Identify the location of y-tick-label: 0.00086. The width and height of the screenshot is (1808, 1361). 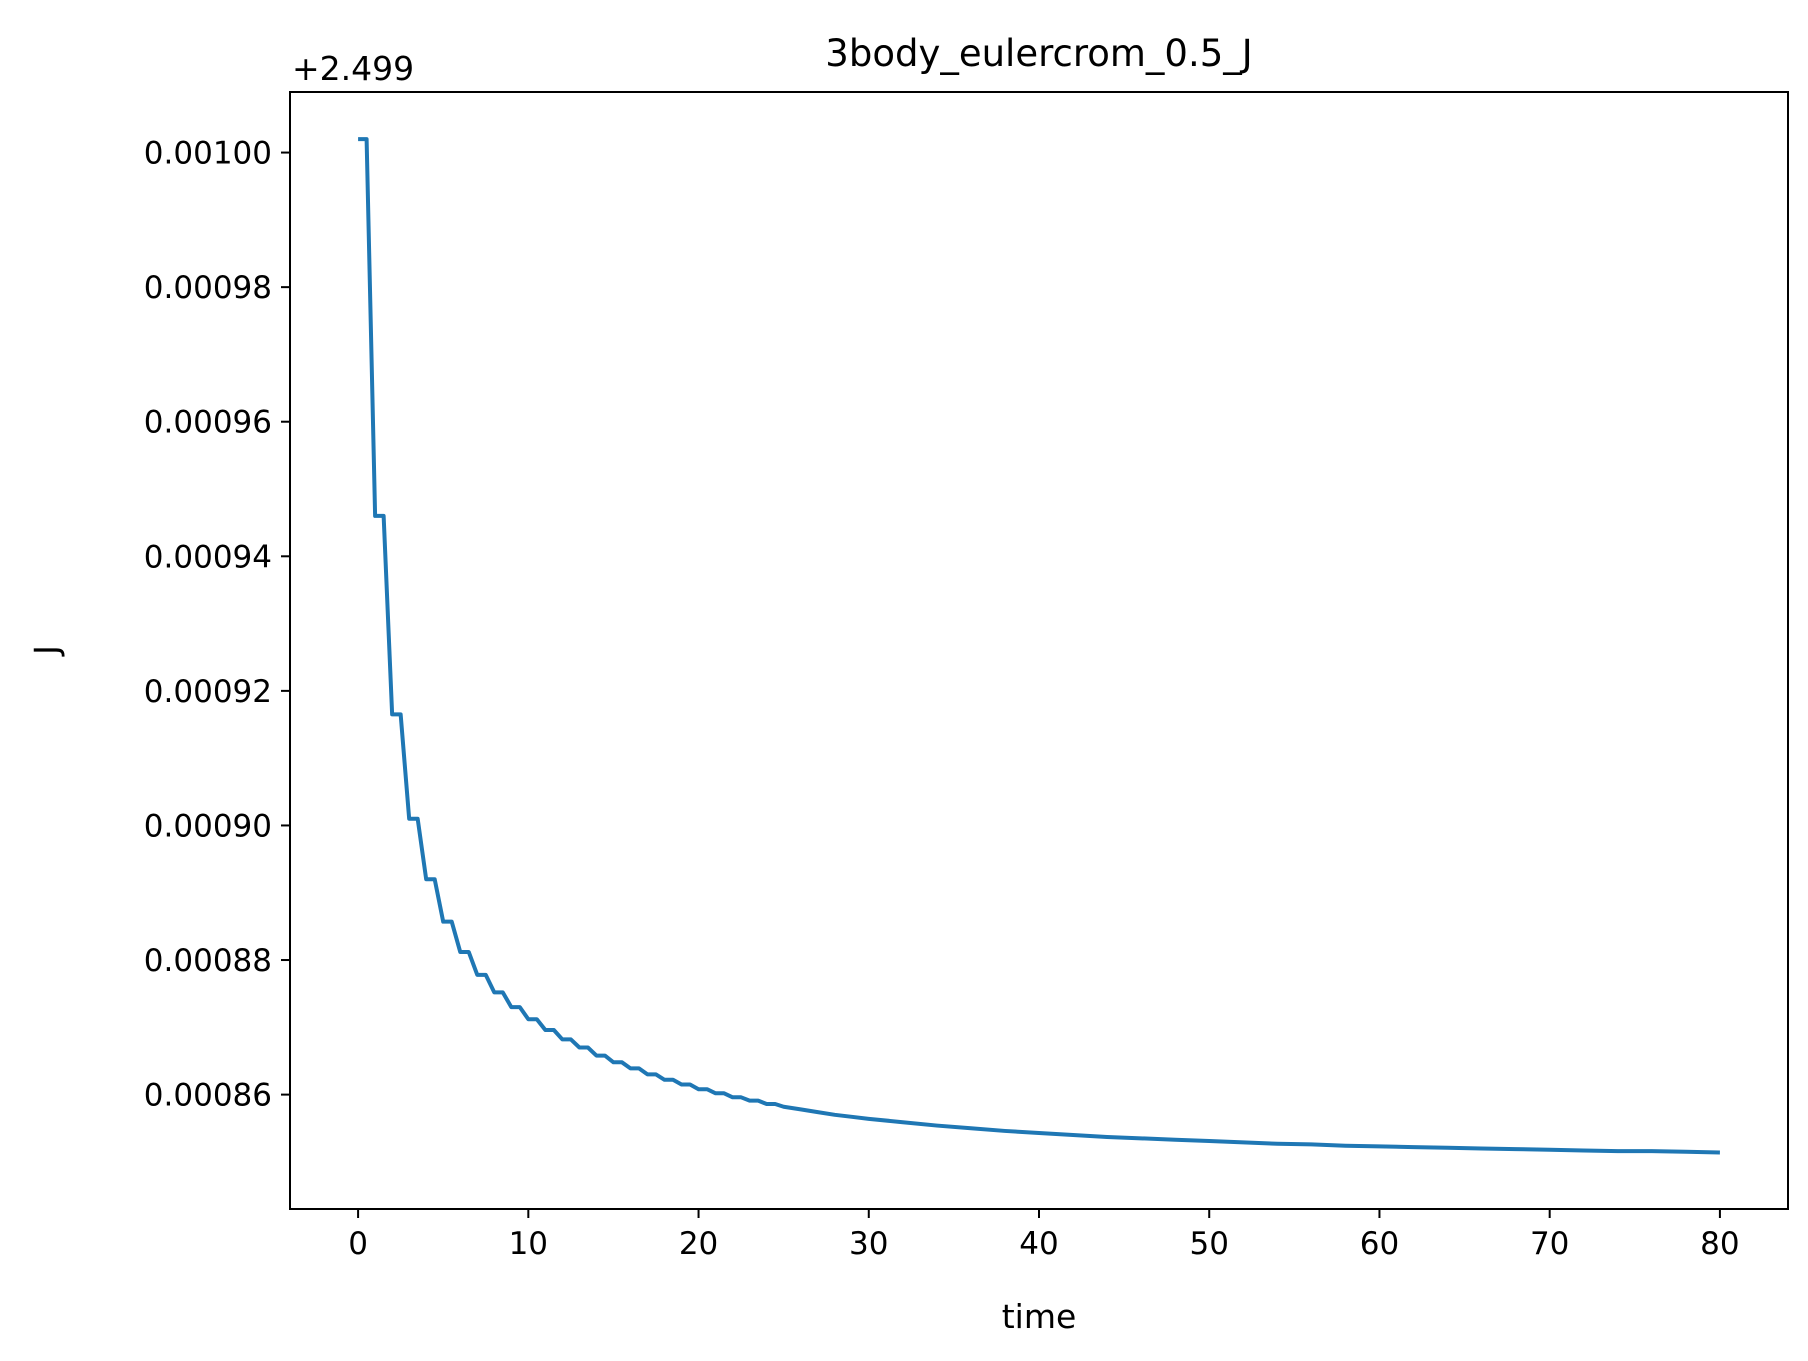
(208, 1096).